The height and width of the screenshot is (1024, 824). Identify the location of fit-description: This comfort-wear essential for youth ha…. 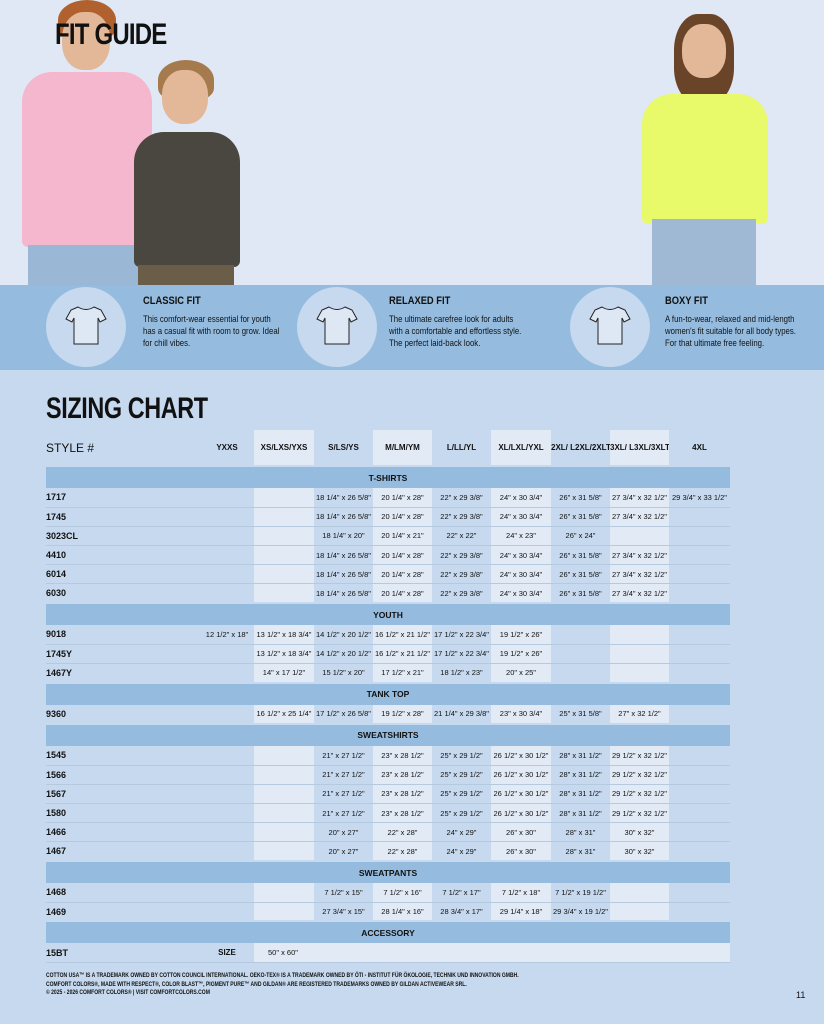
(211, 331).